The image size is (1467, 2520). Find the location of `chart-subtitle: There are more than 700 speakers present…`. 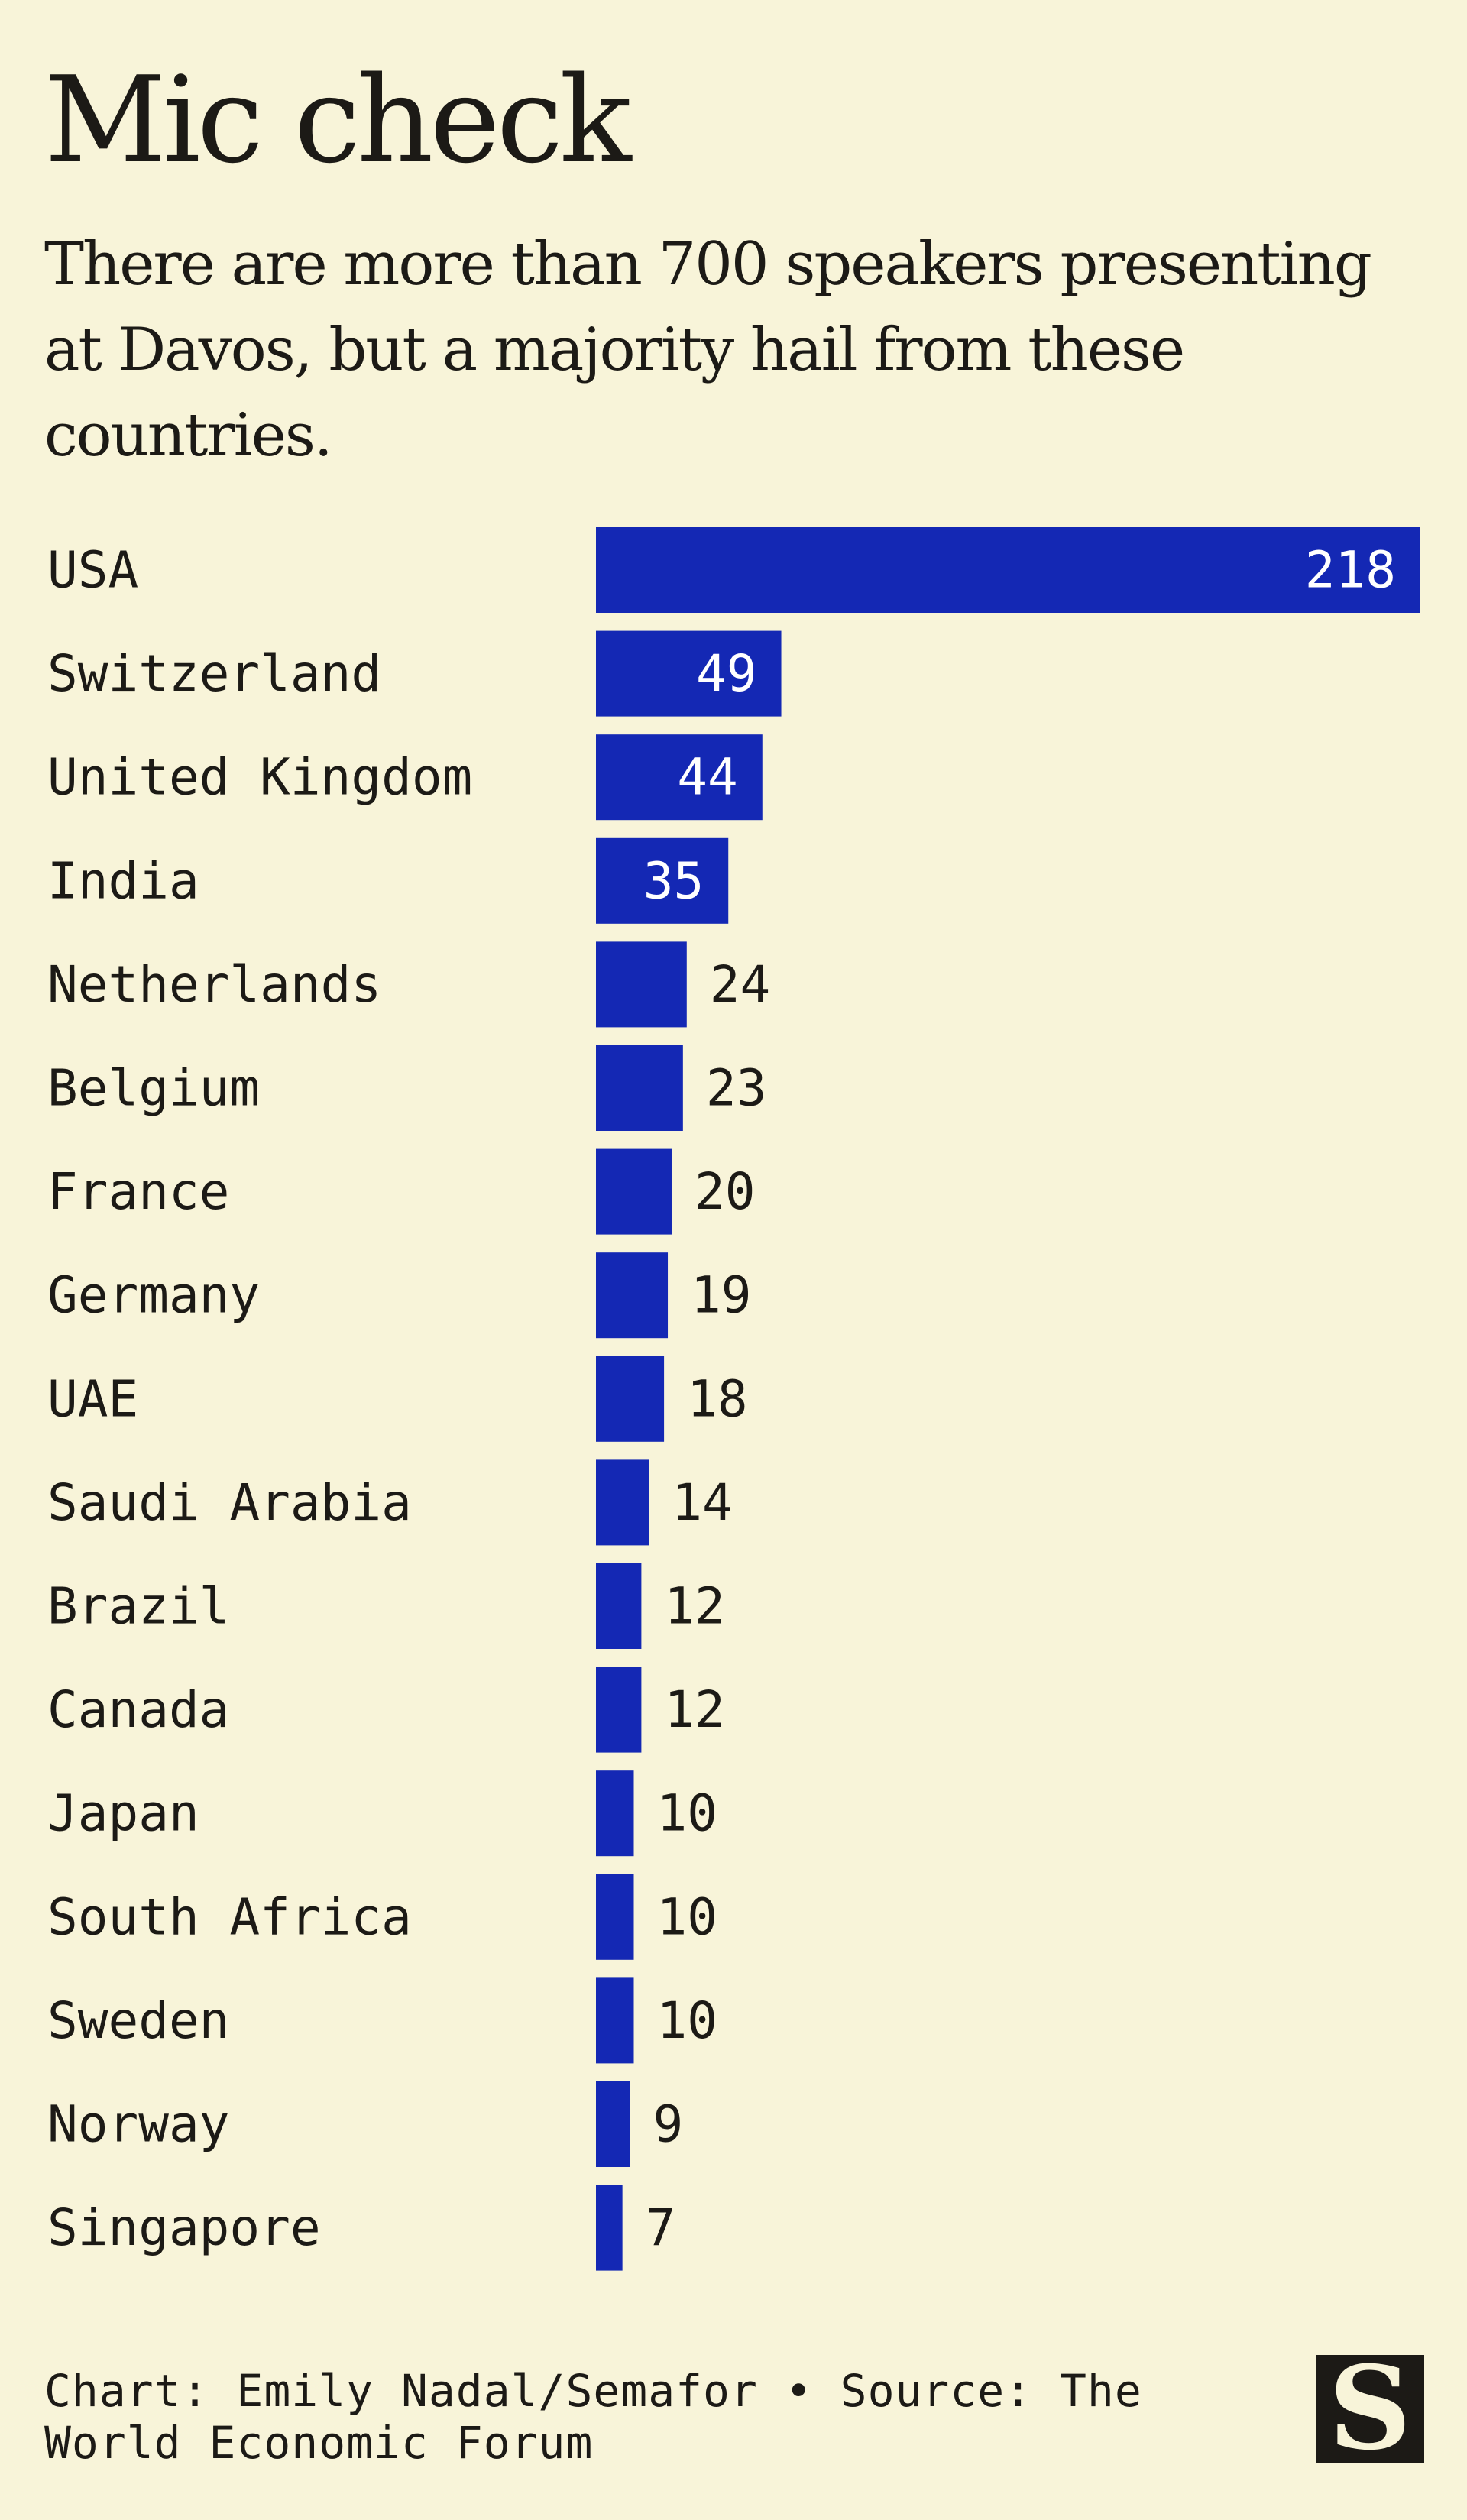

chart-subtitle: There are more than 700 speakers present… is located at coordinates (708, 350).